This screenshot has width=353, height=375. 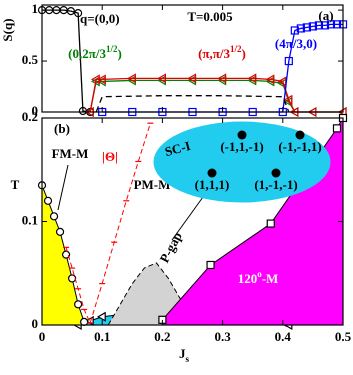 I want to click on y-tick-label: 0.1, so click(x=30, y=219).